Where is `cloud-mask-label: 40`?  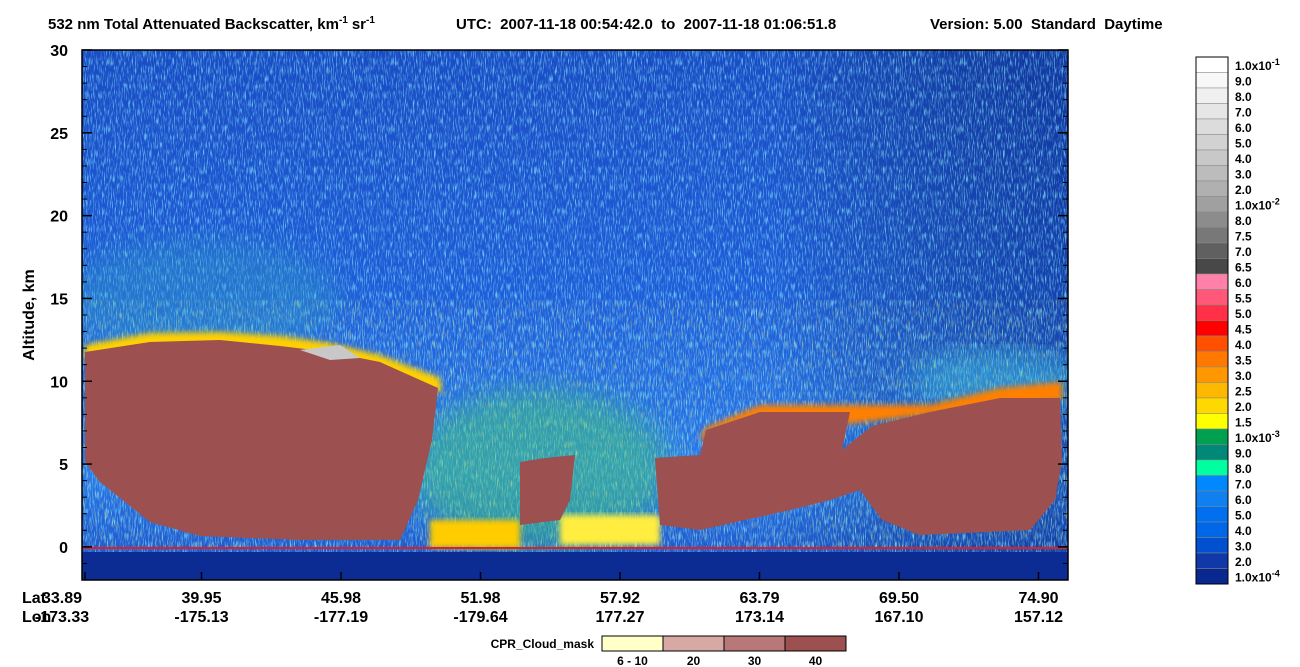 cloud-mask-label: 40 is located at coordinates (816, 660).